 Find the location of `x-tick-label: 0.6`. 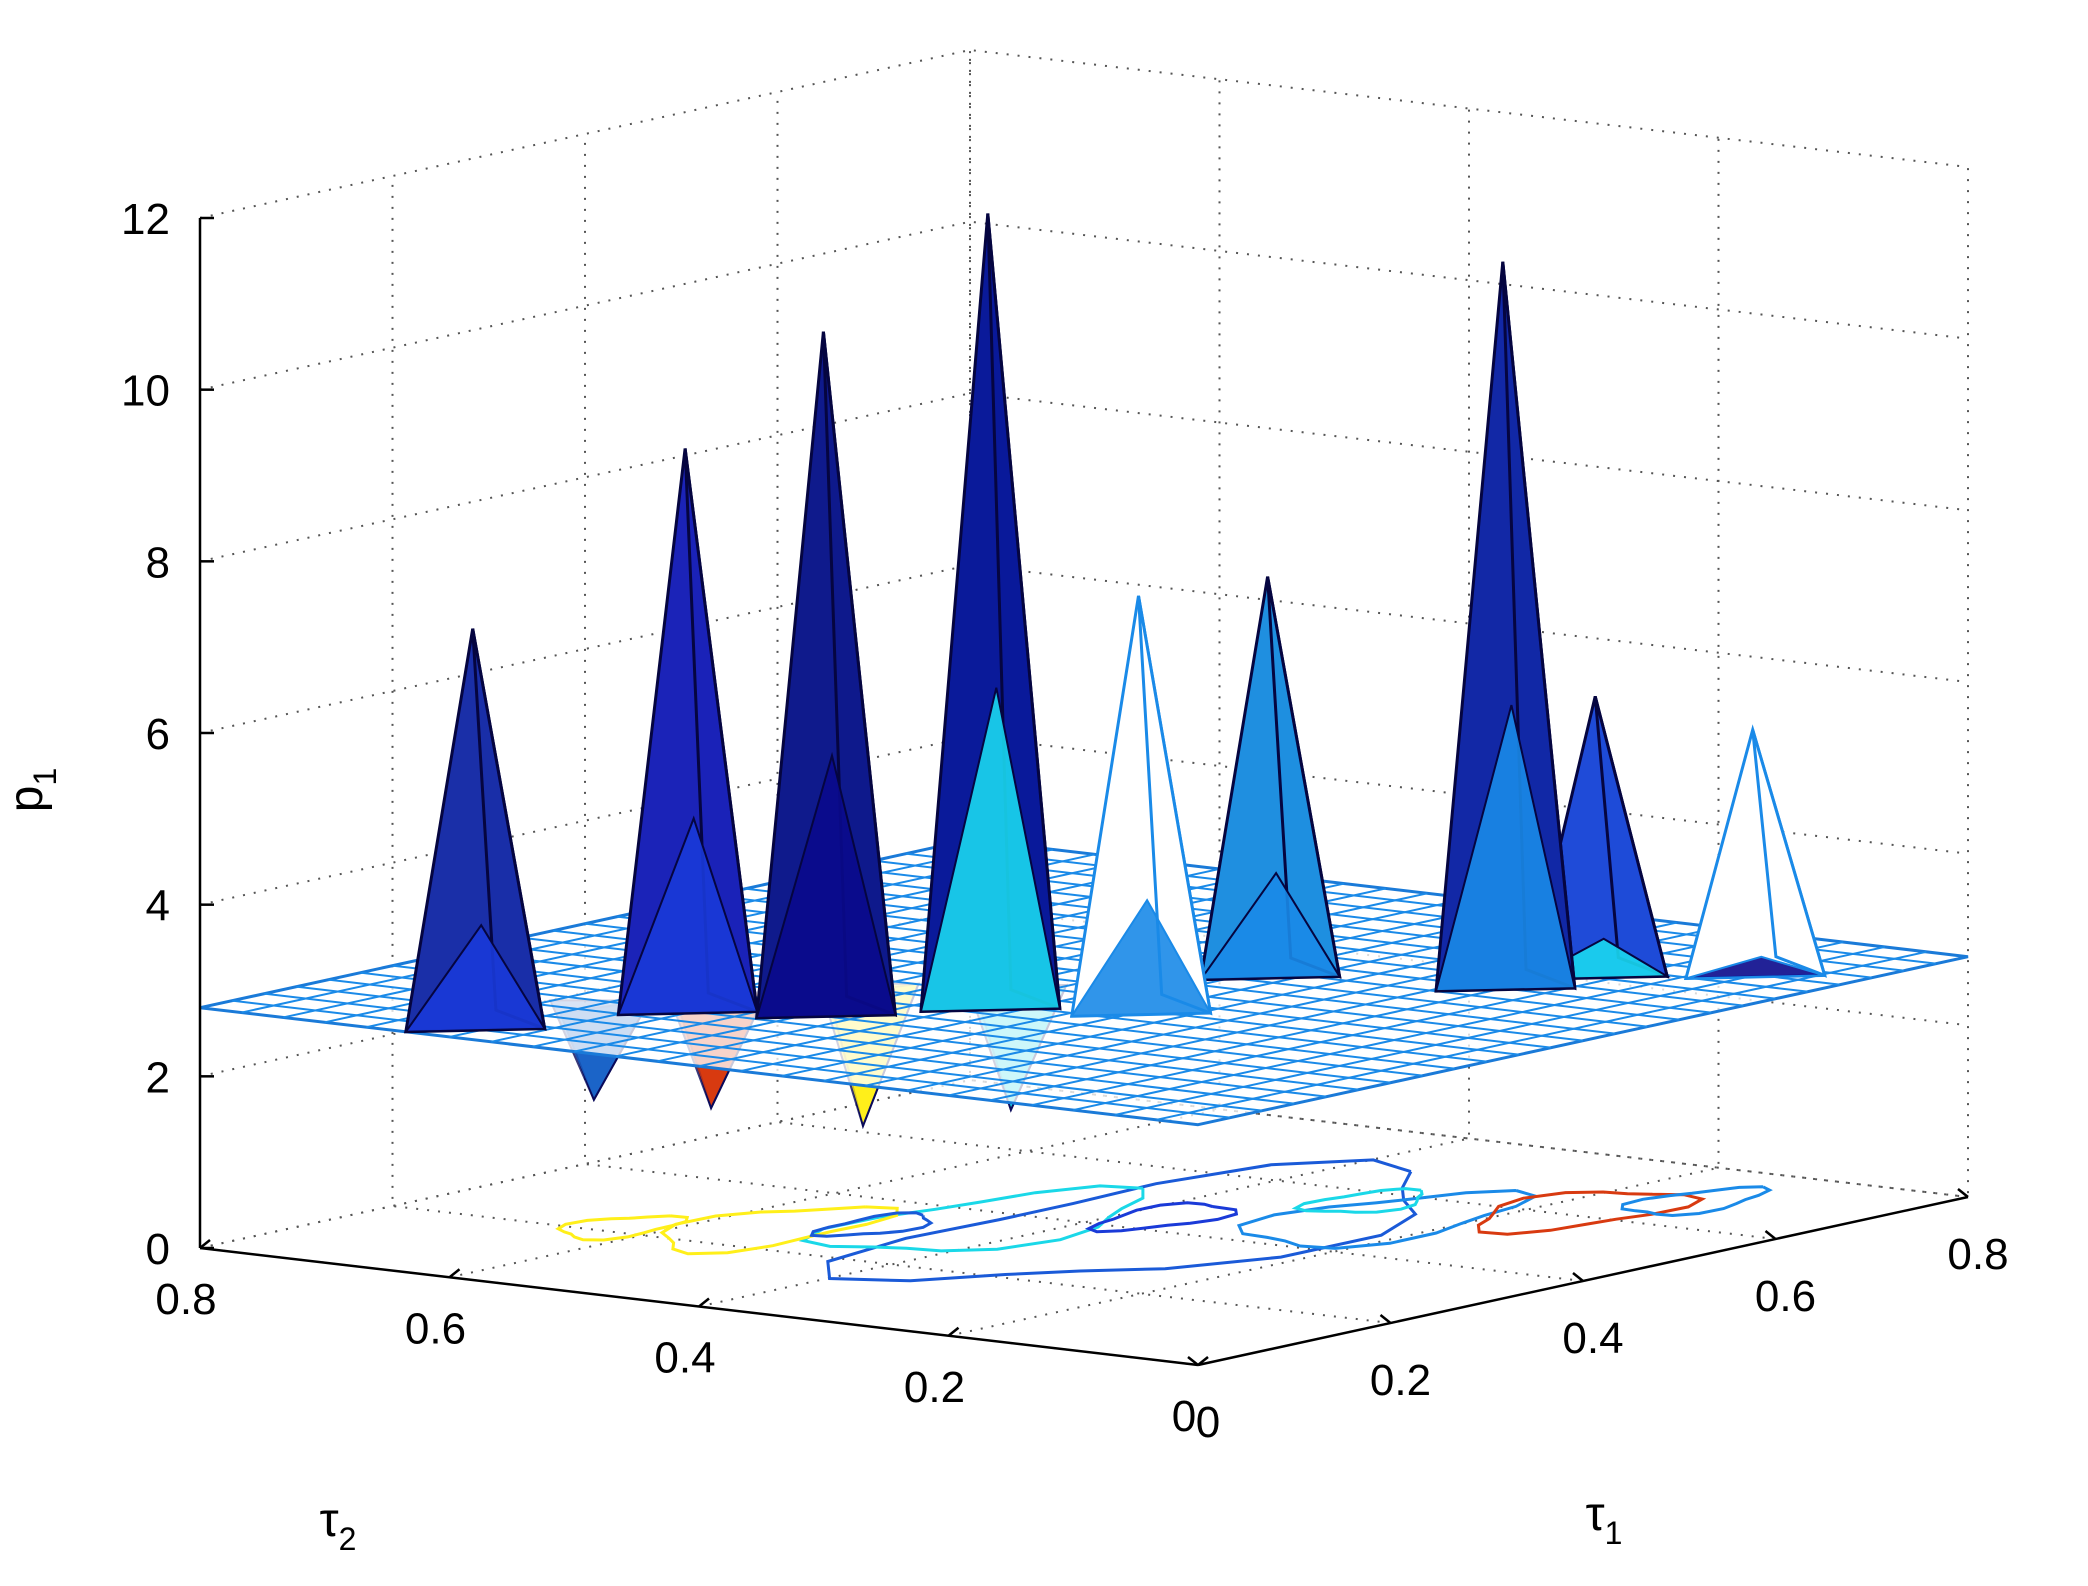

x-tick-label: 0.6 is located at coordinates (1785, 1296).